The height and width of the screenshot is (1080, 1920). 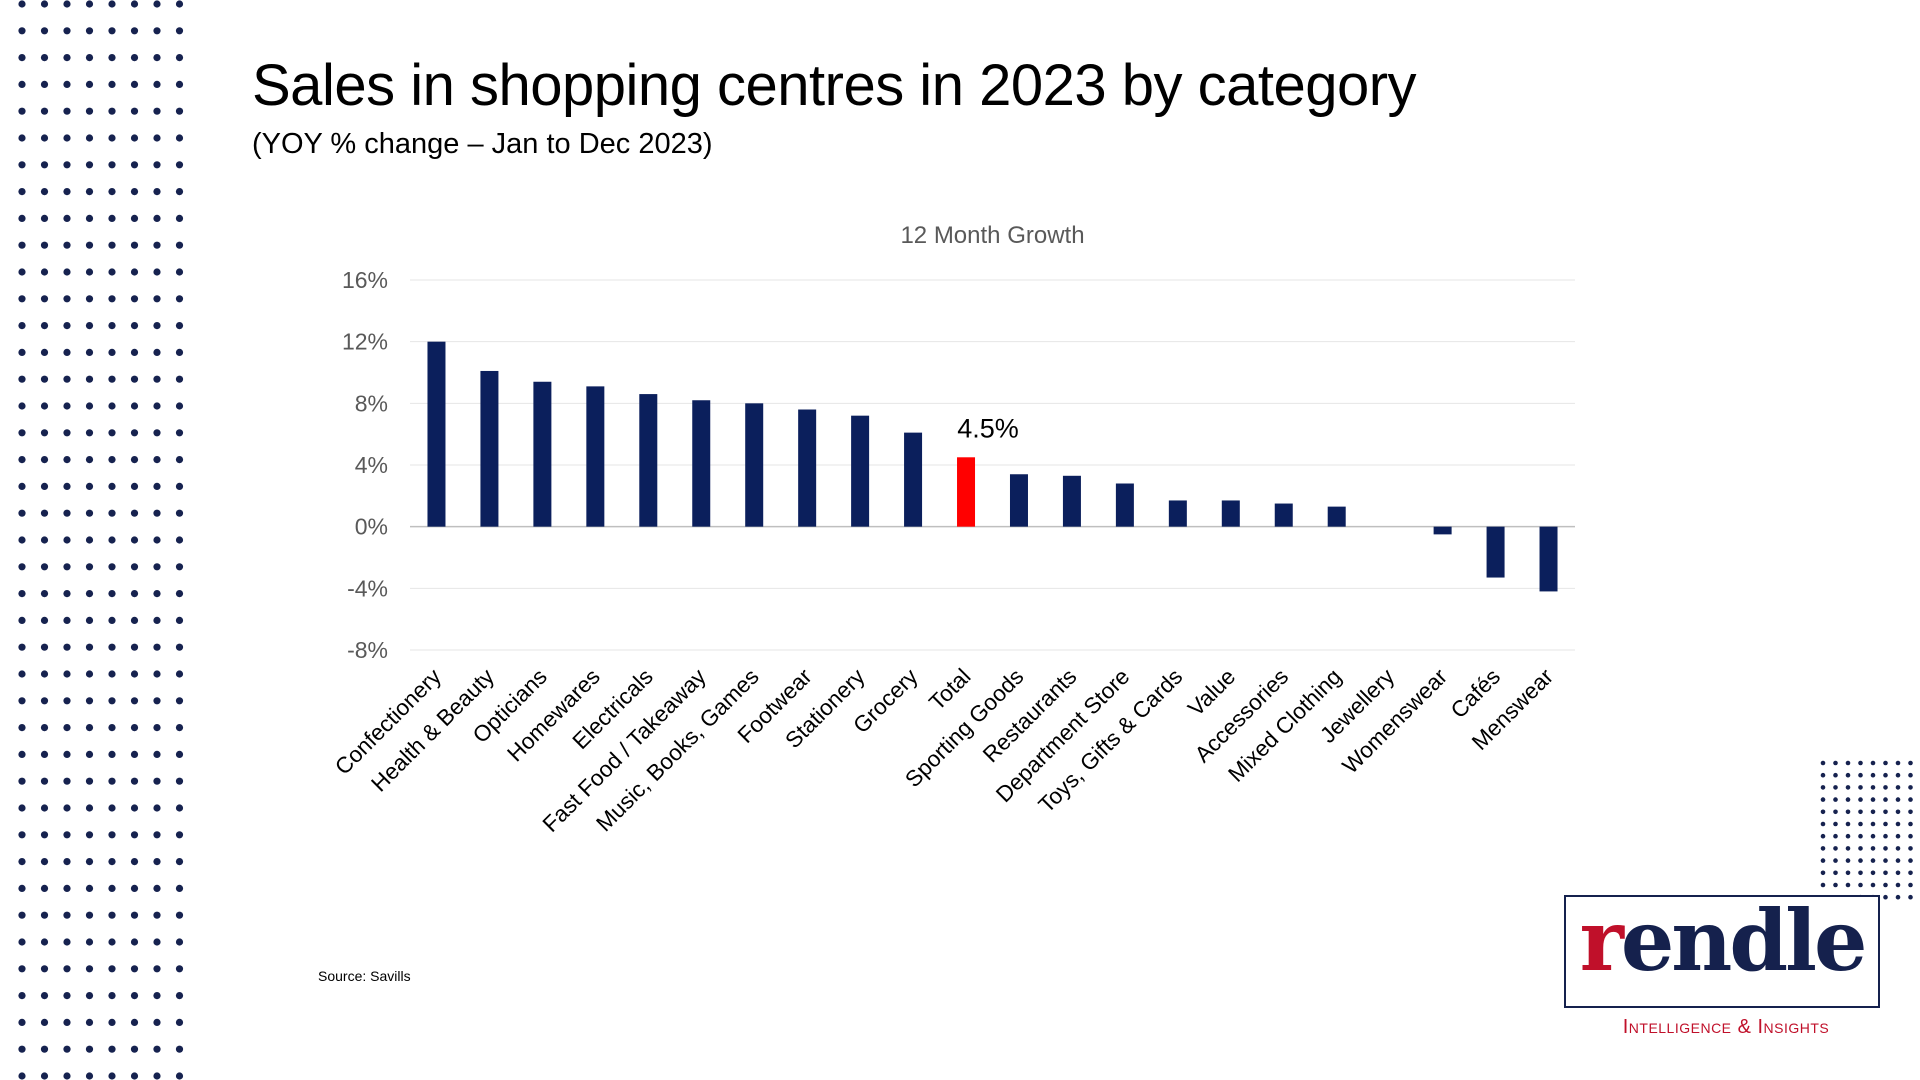 I want to click on y-tick-label: -4%, so click(x=367, y=588).